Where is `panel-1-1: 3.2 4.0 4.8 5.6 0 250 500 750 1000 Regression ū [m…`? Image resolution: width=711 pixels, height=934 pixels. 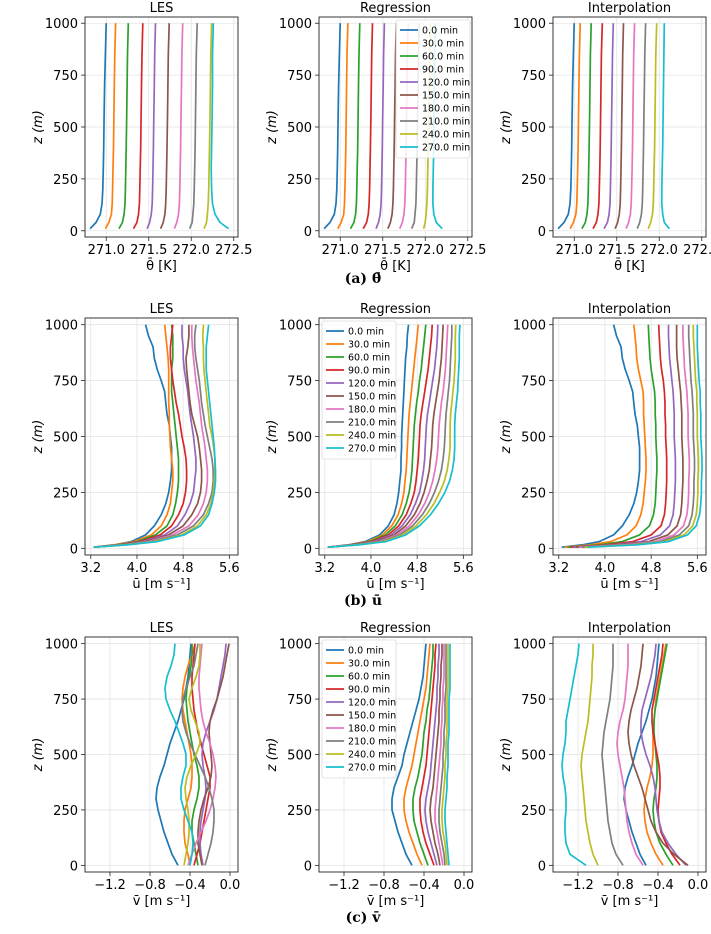
panel-1-1: 3.2 4.0 4.8 5.6 0 250 500 750 1000 Regression ū [m… is located at coordinates (369, 447).